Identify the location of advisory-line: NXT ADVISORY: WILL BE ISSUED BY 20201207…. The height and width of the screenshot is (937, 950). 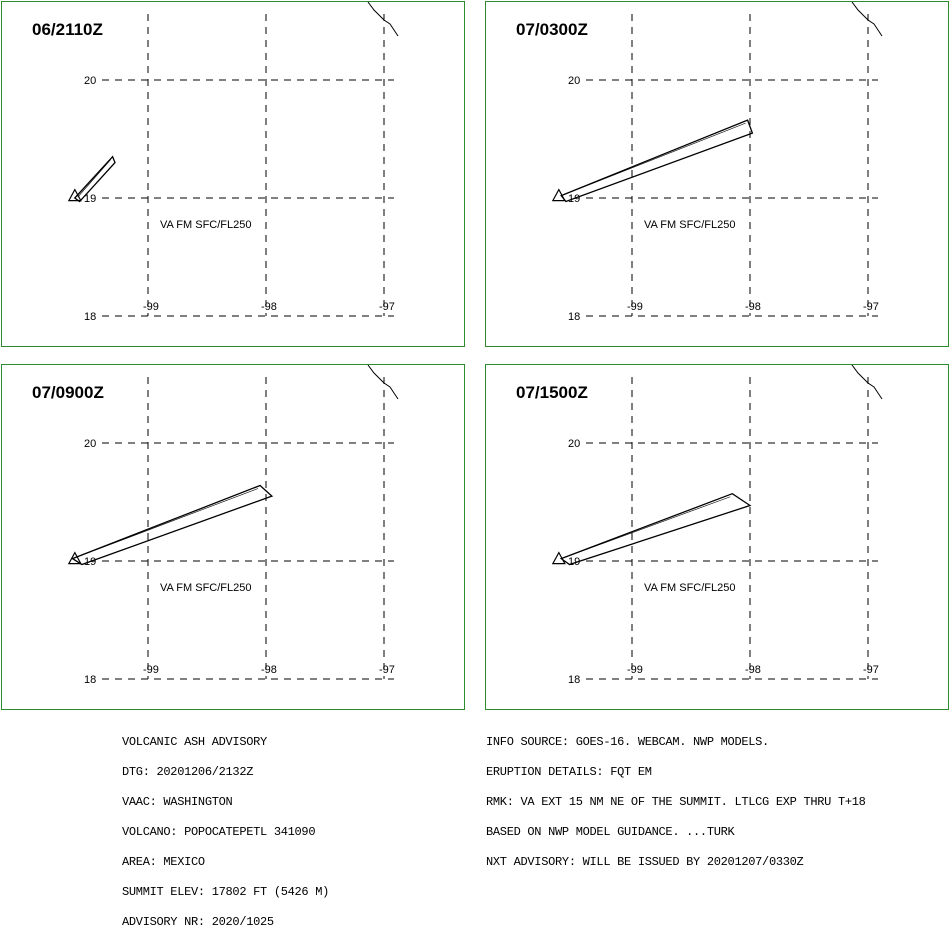
(645, 862).